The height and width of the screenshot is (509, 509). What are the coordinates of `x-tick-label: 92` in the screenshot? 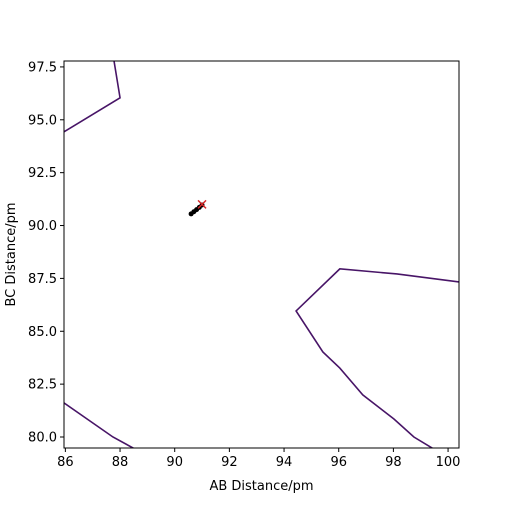 It's located at (229, 462).